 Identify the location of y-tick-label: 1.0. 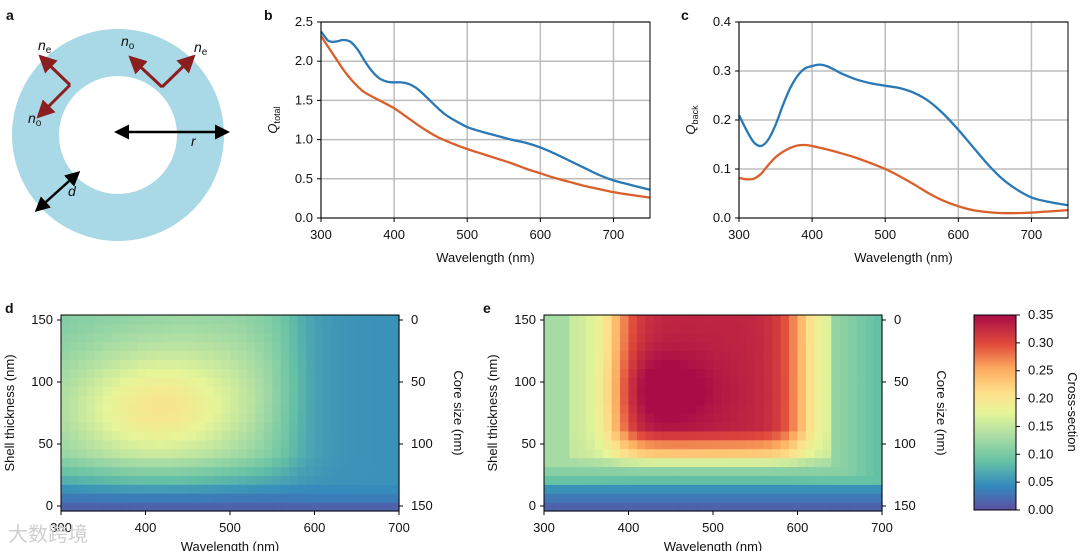
(304, 139).